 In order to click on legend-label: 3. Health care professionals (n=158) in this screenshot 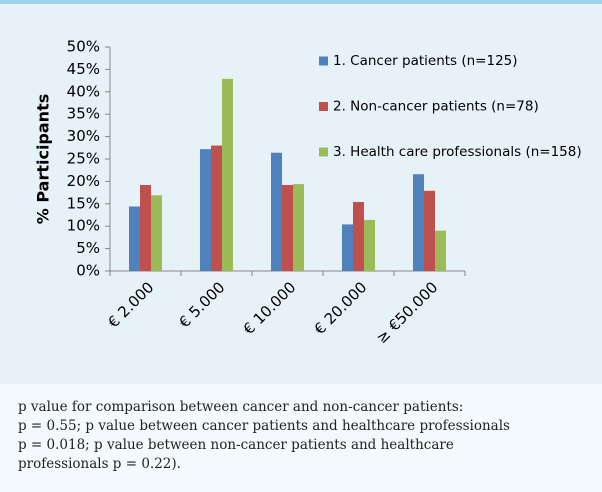, I will do `click(457, 152)`.